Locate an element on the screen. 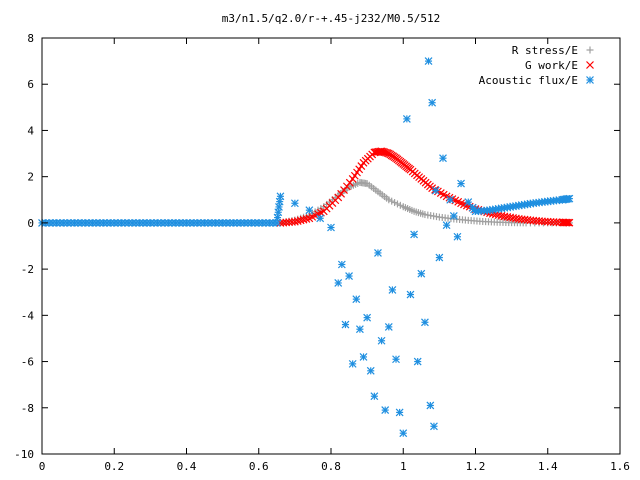 The width and height of the screenshot is (640, 480). y-tick-label: -6 is located at coordinates (27, 362).